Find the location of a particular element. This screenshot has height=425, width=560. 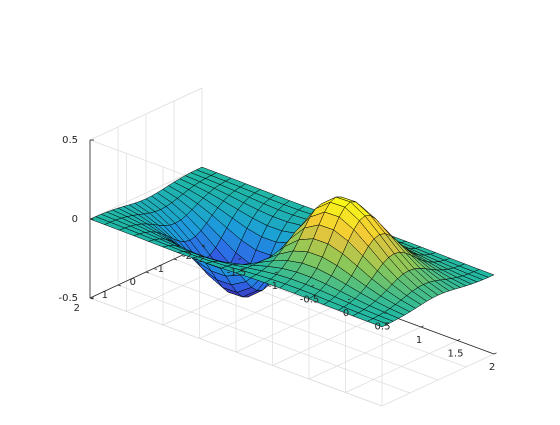

x-tick-label: -0.5 is located at coordinates (310, 300).